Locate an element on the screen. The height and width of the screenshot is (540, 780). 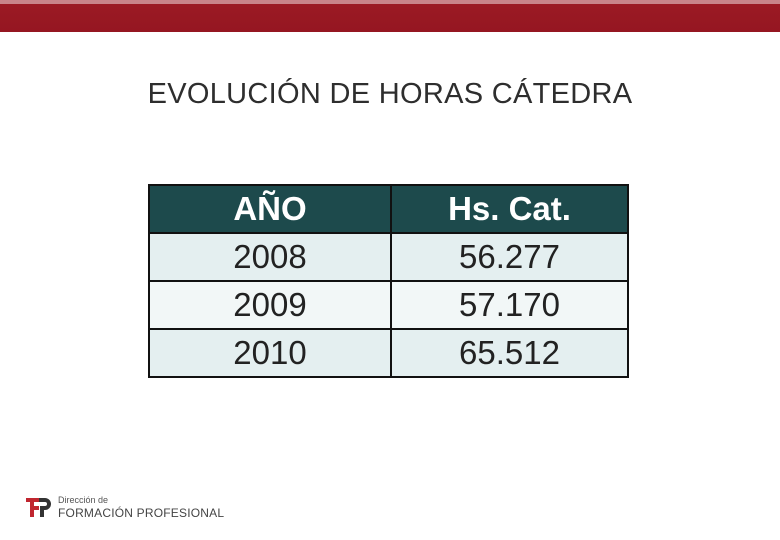
table-row: 2009 57.170 is located at coordinates (388, 305).